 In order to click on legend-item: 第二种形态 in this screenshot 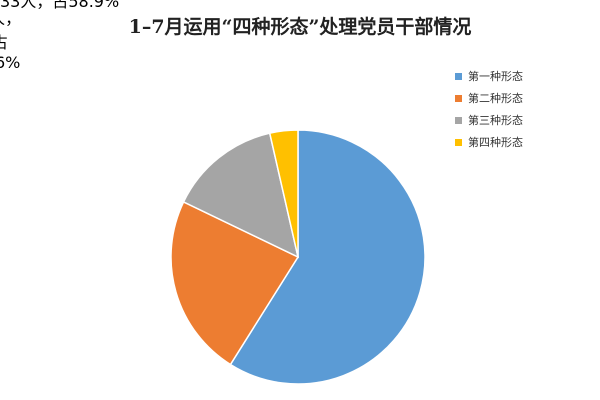, I will do `click(489, 98)`.